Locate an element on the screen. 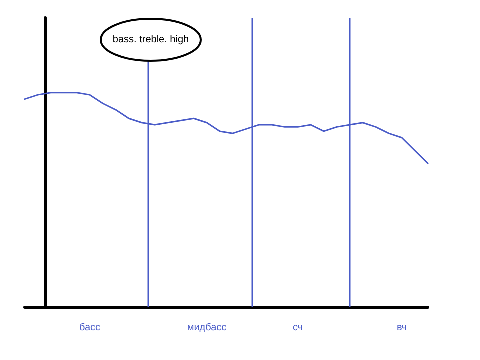 The image size is (480, 360). x-tick-label: вч is located at coordinates (402, 328).